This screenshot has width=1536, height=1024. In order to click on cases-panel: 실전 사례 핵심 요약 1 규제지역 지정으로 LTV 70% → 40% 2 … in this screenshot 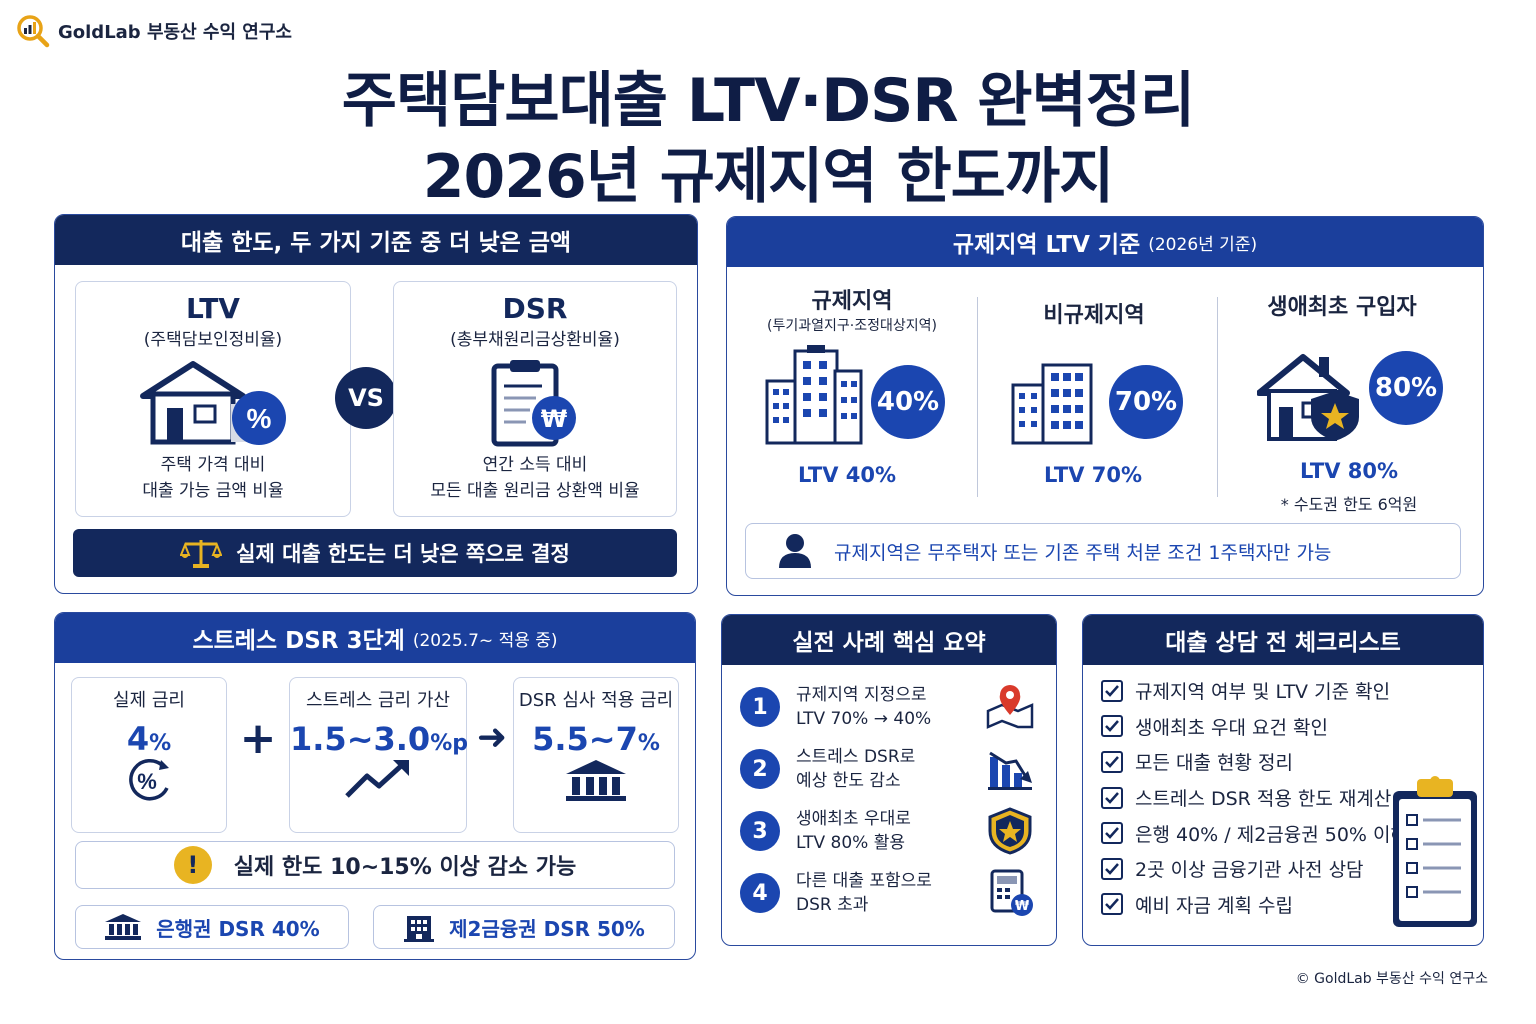, I will do `click(889, 780)`.